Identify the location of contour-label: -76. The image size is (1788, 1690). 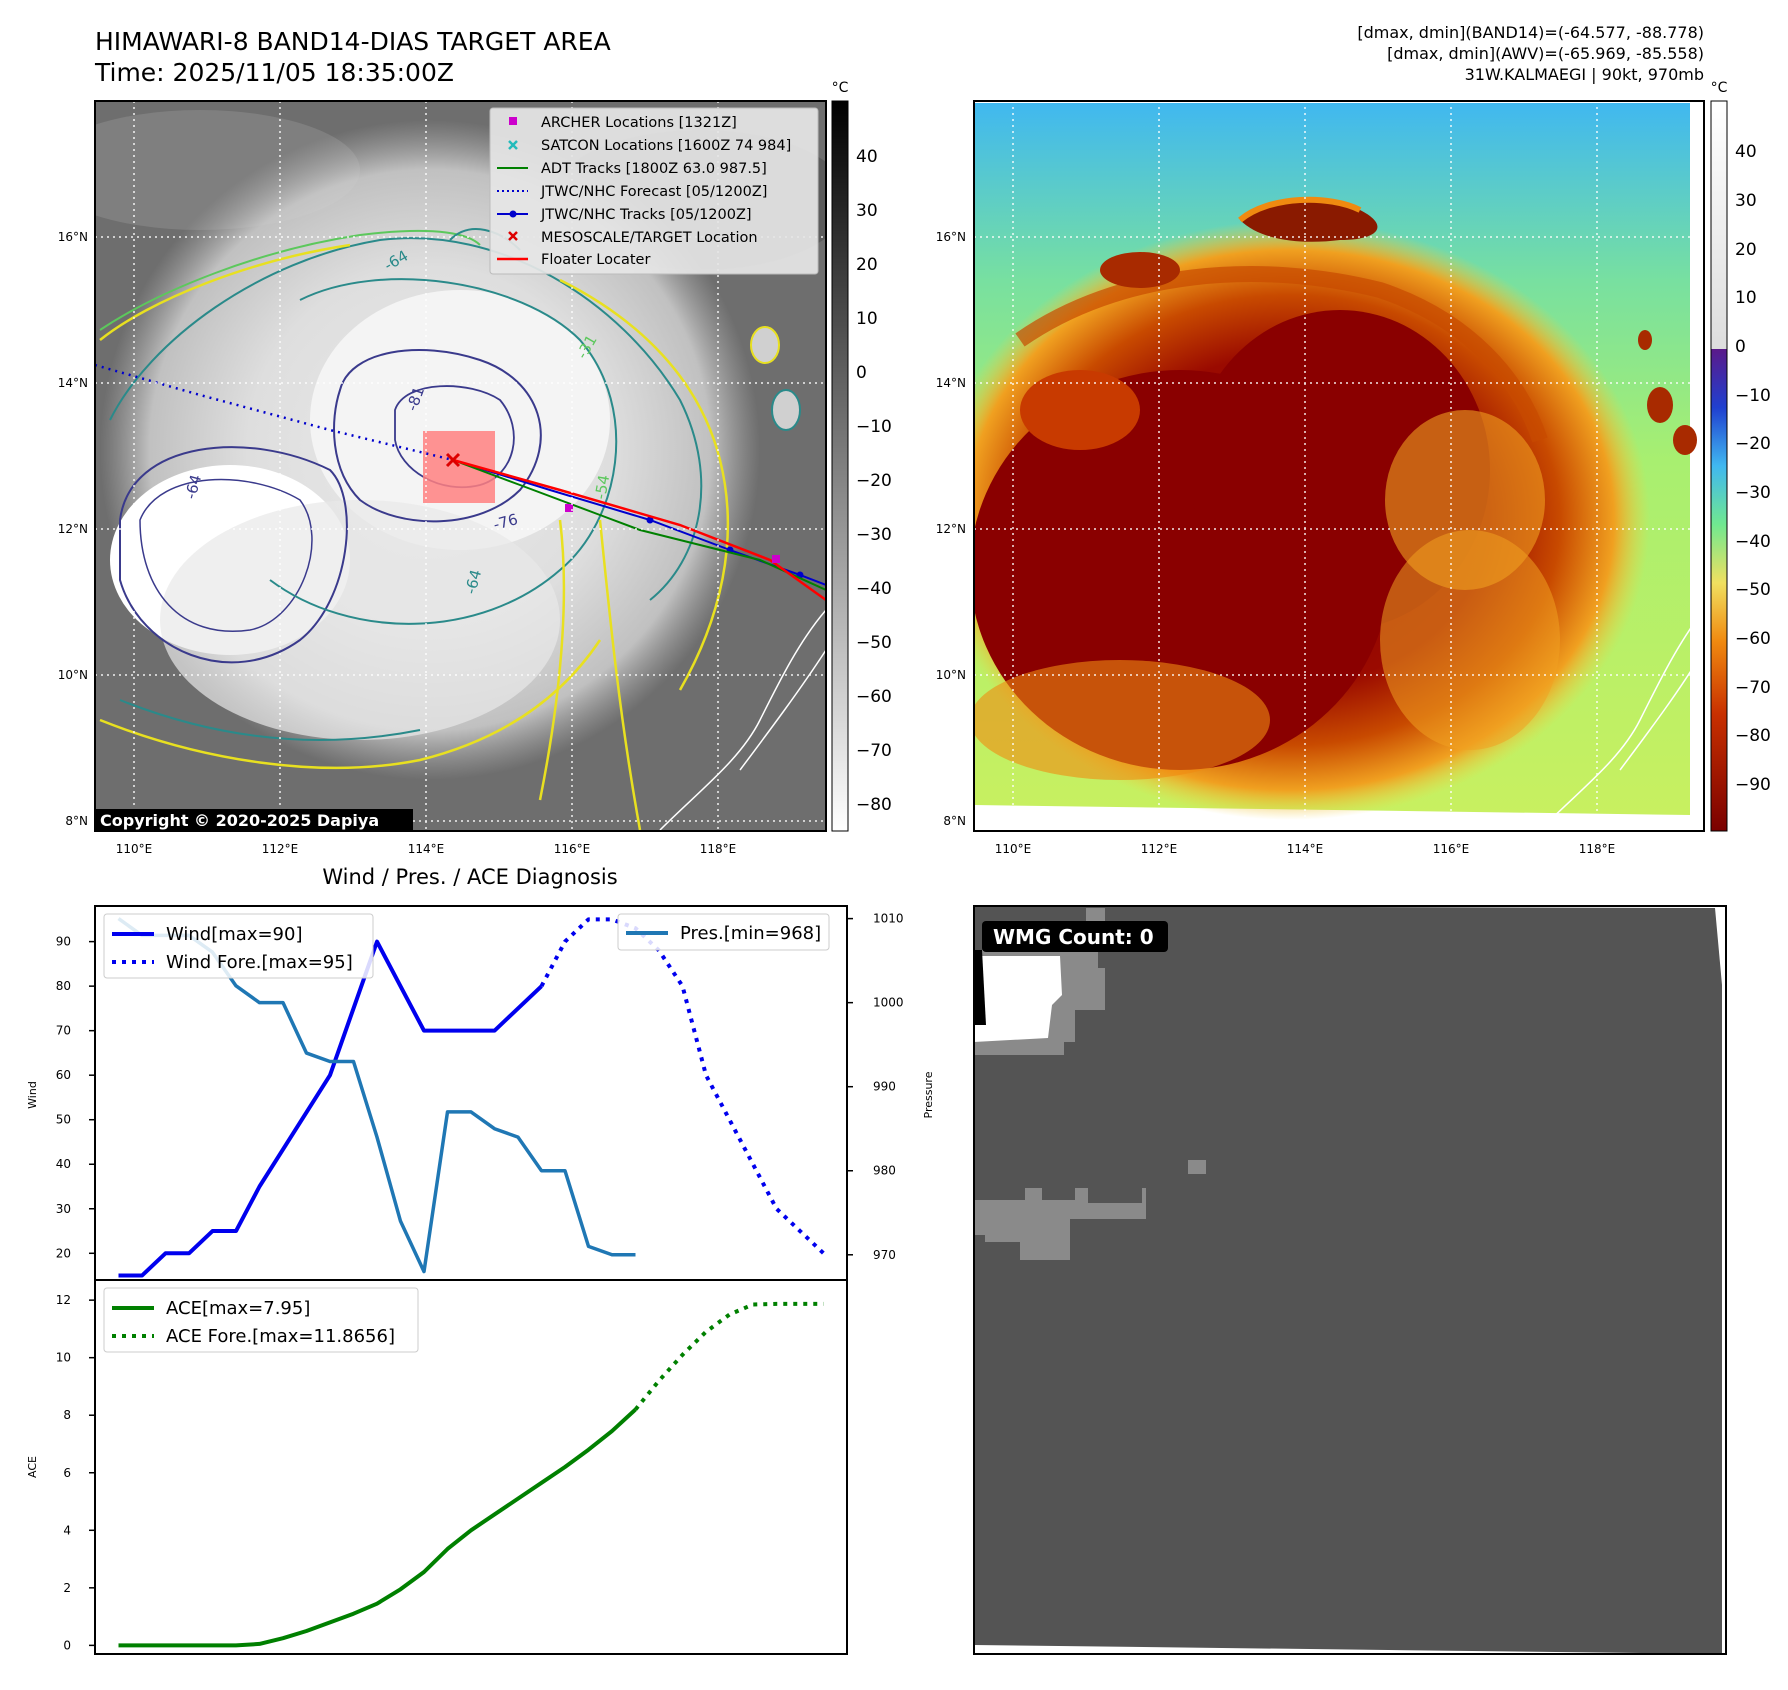
(505, 522).